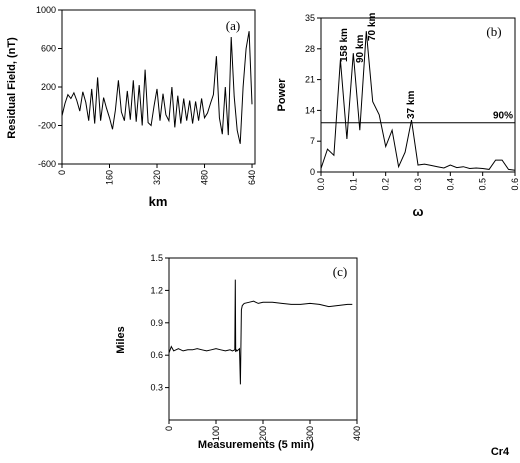 The height and width of the screenshot is (463, 520). I want to click on panel-a-x-tick-label: 160, so click(110, 177).